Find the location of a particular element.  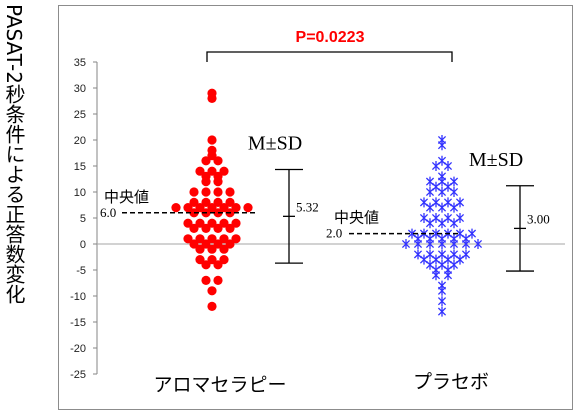

y-tick-label: 15 is located at coordinates (80, 167).